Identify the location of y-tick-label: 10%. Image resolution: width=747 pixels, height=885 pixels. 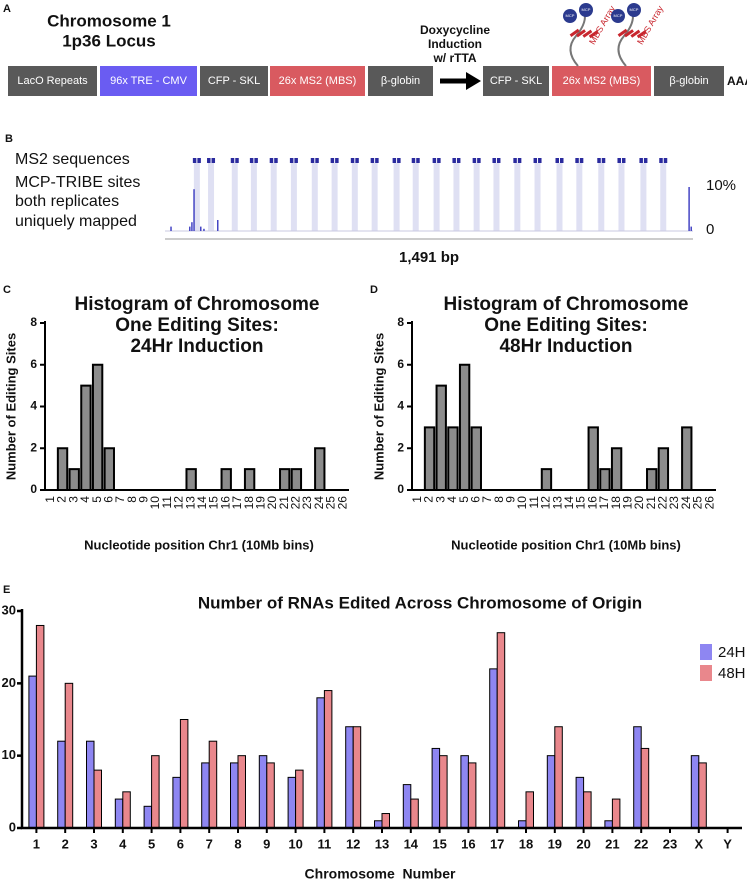
(721, 185).